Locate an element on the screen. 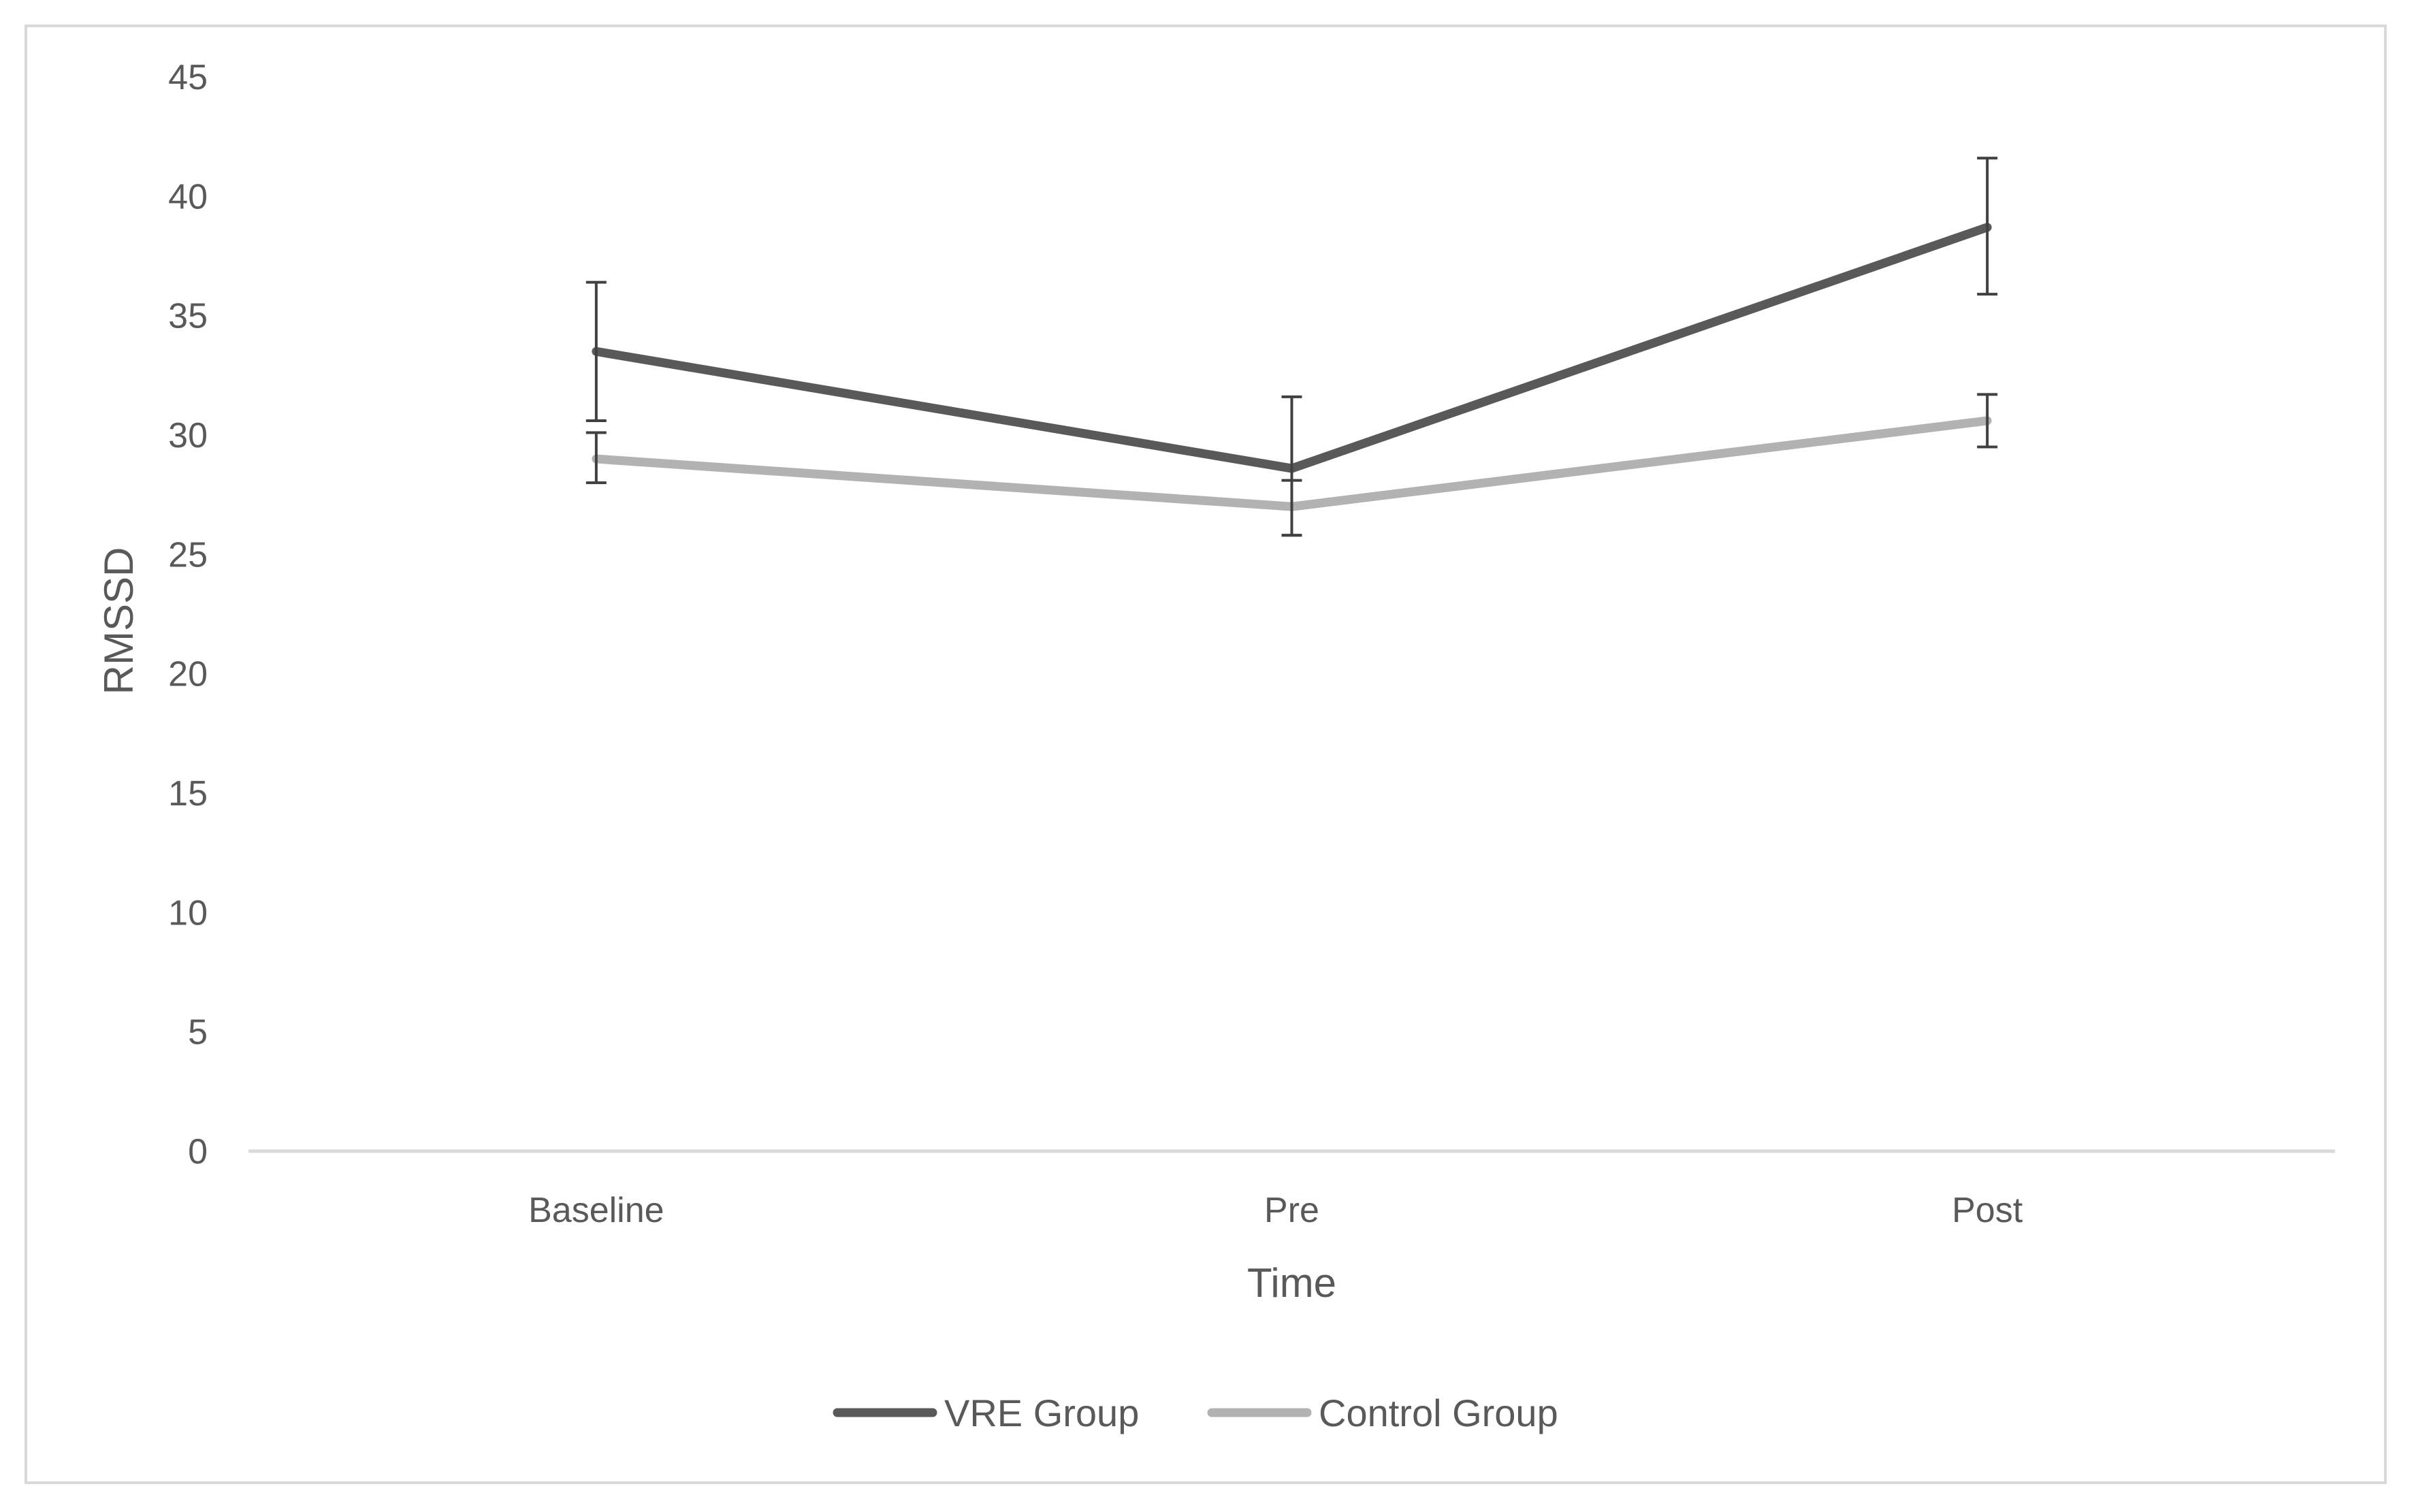  legend-label: VRE Group is located at coordinates (1041, 1413).